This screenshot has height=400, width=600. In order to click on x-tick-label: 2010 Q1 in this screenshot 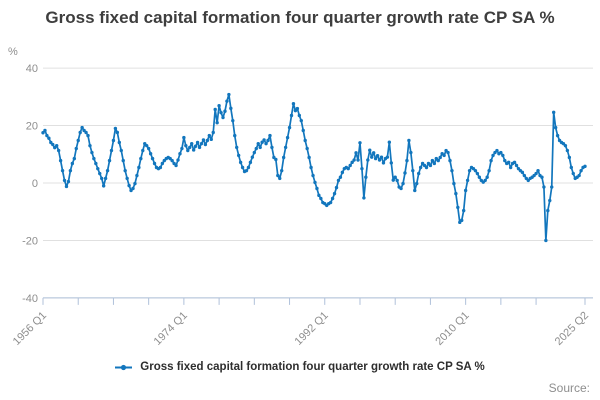, I will do `click(452, 329)`.